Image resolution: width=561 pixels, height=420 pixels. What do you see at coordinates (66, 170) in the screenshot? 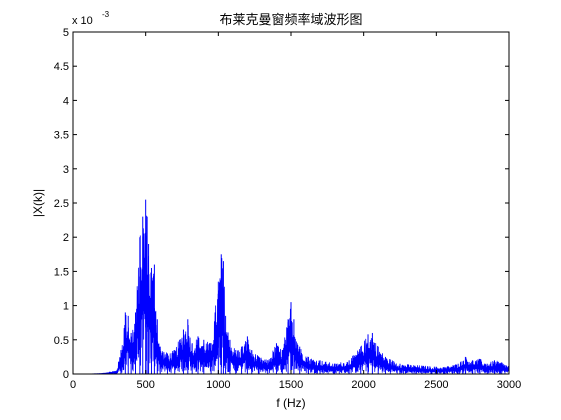
I see `y-tick-label: 3` at bounding box center [66, 170].